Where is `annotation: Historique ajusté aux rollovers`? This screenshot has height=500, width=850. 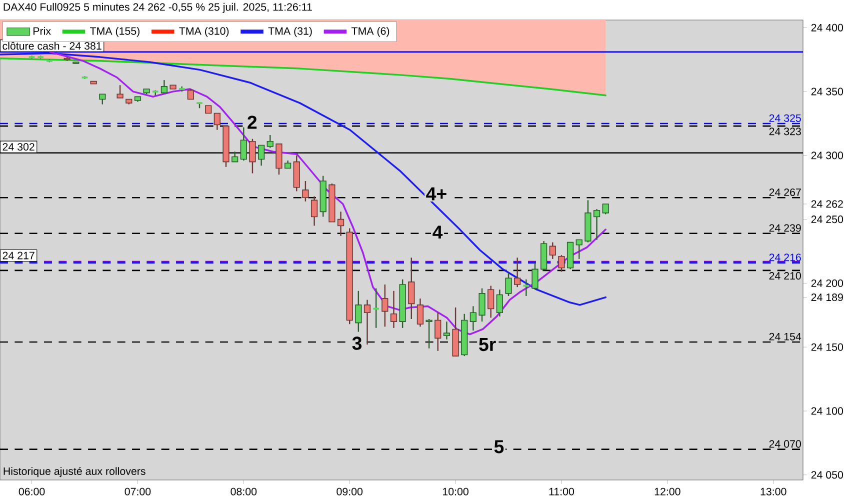 annotation: Historique ajusté aux rollovers is located at coordinates (75, 472).